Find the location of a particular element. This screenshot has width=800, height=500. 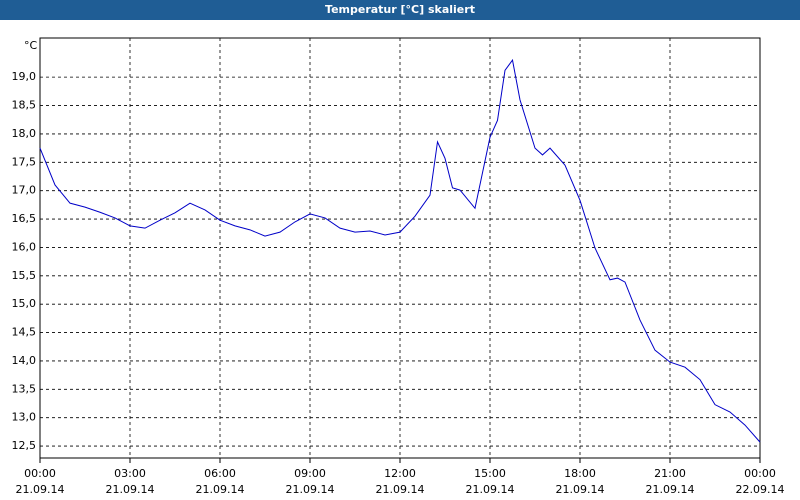

x-tick-label: 03:00 is located at coordinates (130, 473).